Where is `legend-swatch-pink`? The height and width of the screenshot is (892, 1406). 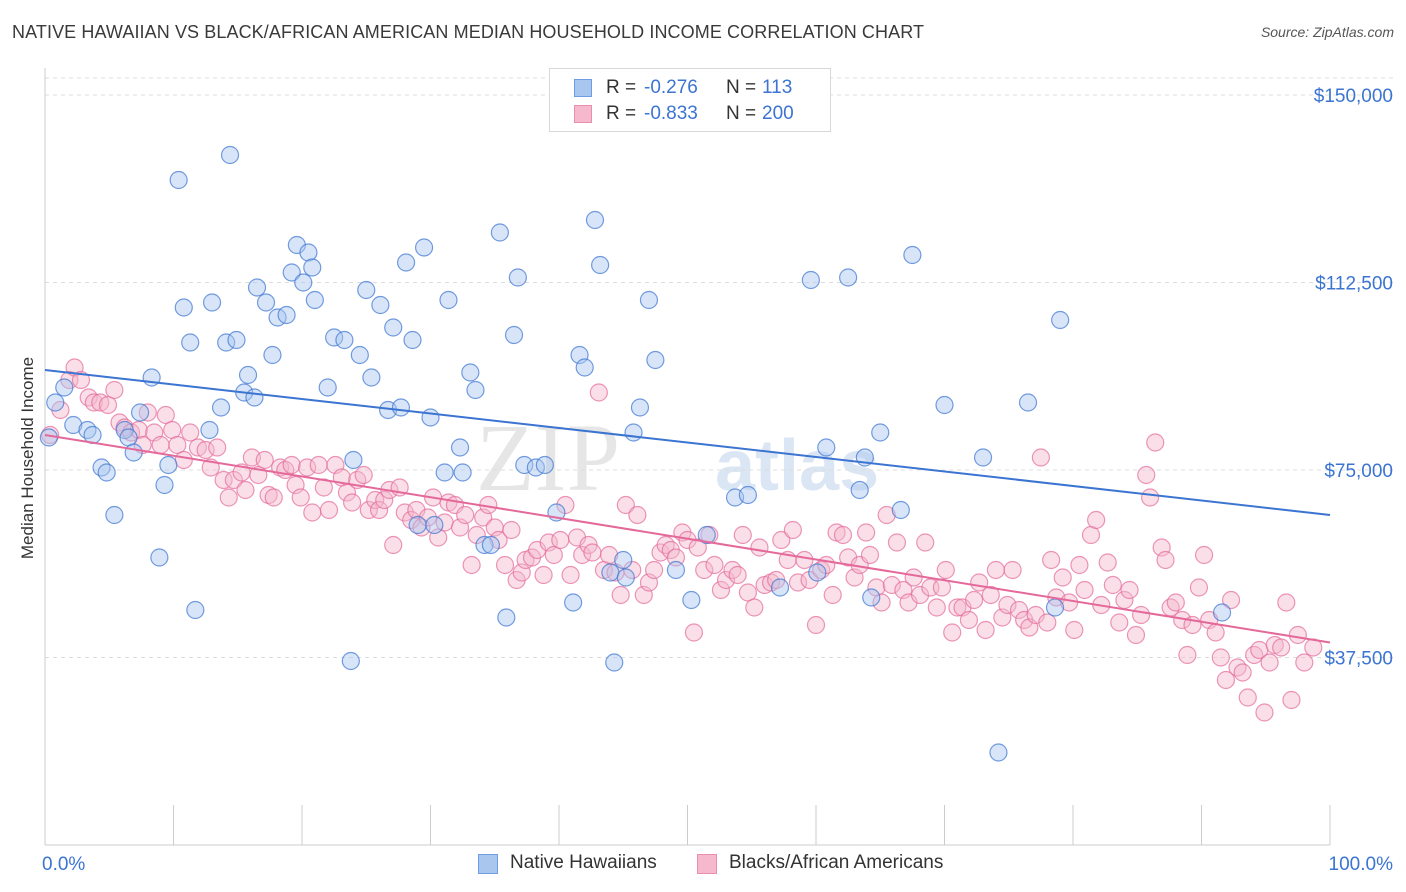
legend-swatch-pink is located at coordinates (707, 864).